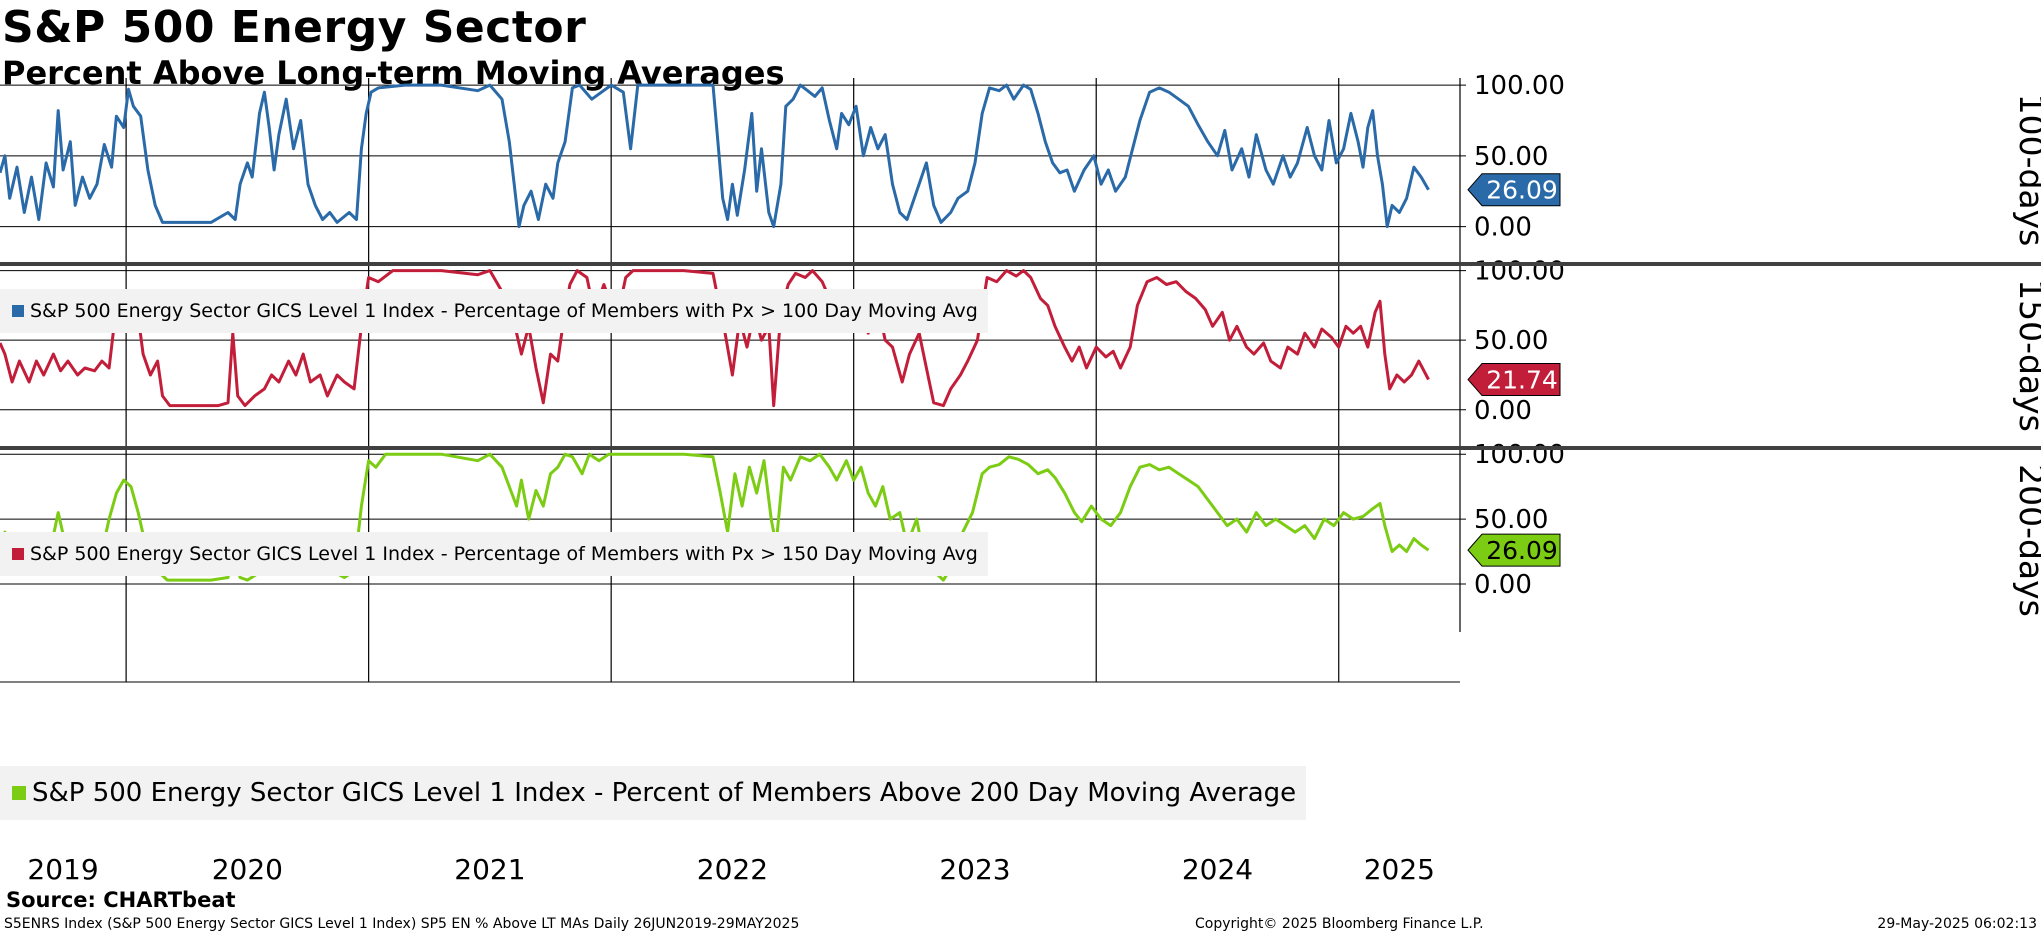 Image resolution: width=2041 pixels, height=936 pixels. Describe the element at coordinates (19, 793) in the screenshot. I see `legend-swatch-200-day` at that location.